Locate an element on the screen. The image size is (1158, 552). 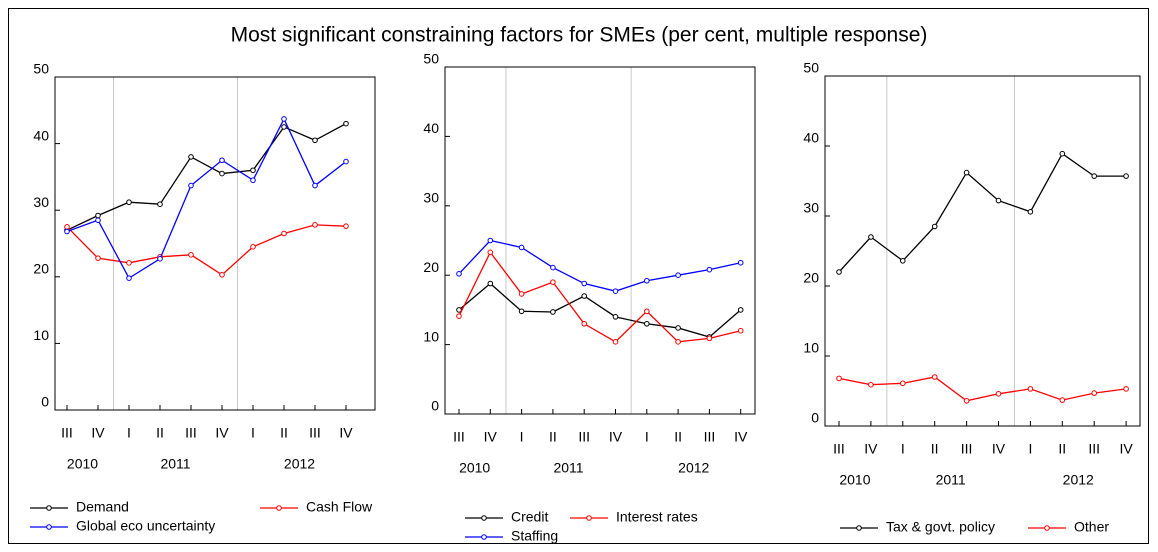
legend-label: Demand is located at coordinates (102, 507).